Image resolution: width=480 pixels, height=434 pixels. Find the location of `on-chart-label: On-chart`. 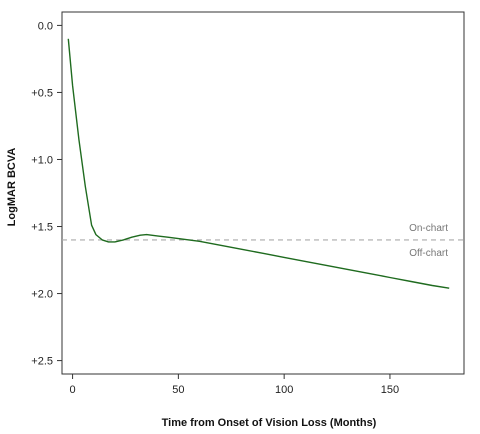

on-chart-label: On-chart is located at coordinates (428, 228).